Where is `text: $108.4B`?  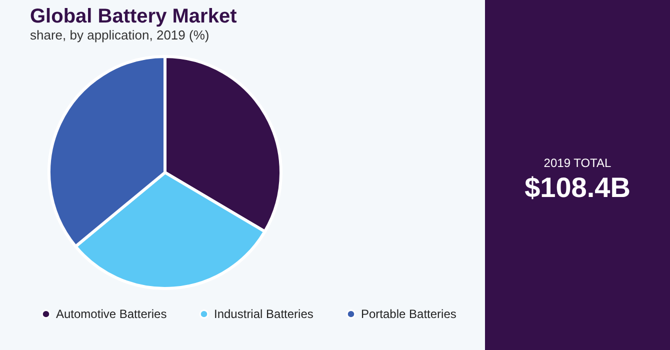
text: $108.4B is located at coordinates (578, 188).